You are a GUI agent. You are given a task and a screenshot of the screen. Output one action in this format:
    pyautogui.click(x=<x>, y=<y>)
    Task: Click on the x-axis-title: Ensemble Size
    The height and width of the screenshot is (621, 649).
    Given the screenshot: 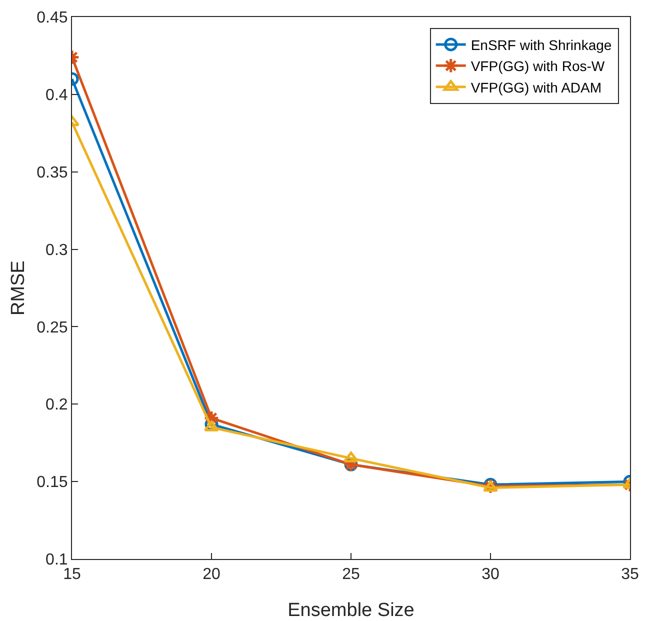 What is the action you would take?
    pyautogui.click(x=351, y=610)
    